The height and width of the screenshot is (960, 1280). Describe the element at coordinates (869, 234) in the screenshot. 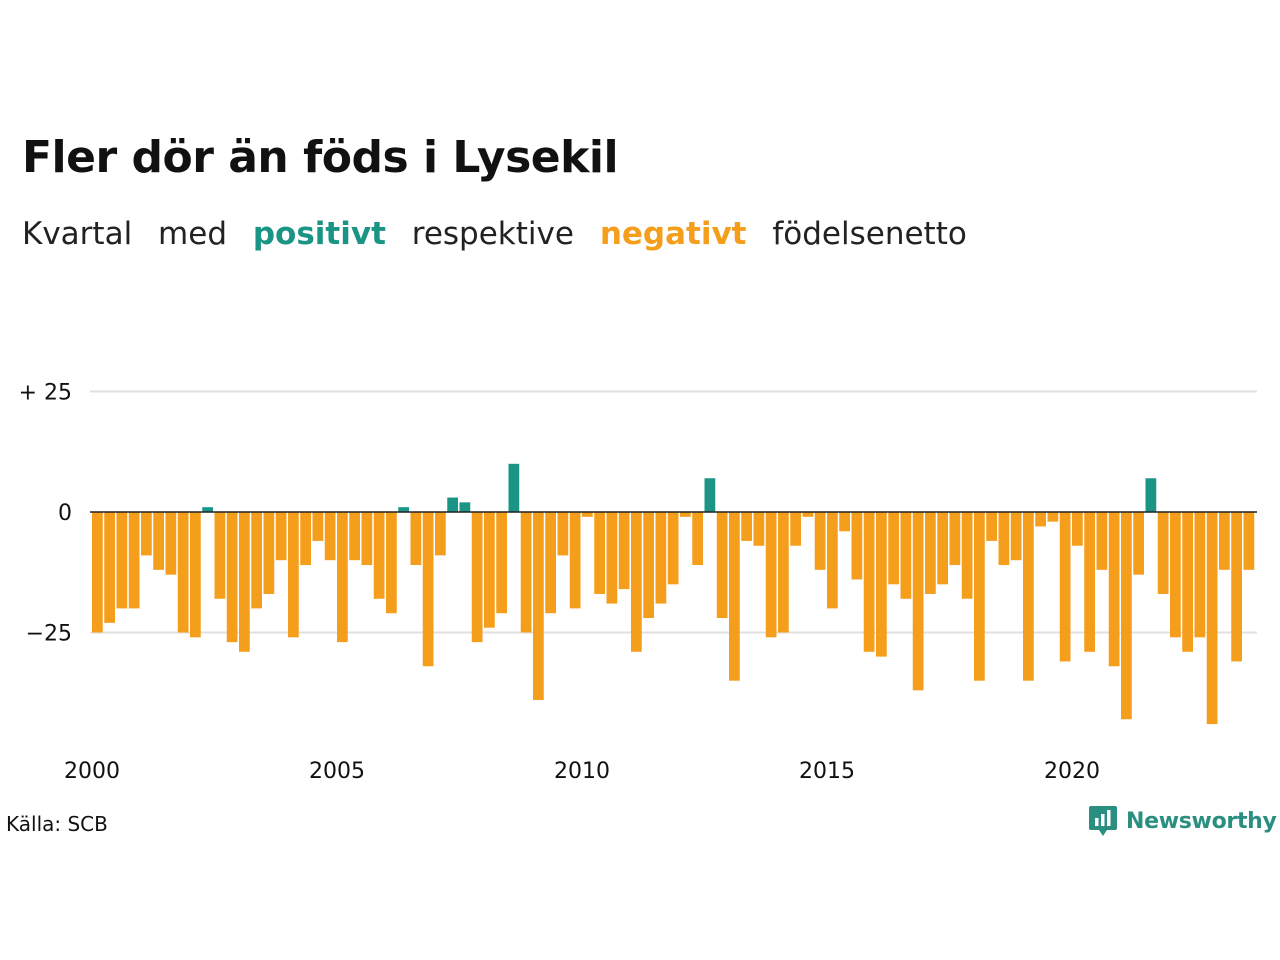

I see `subtitle-word: födelsenetto` at that location.